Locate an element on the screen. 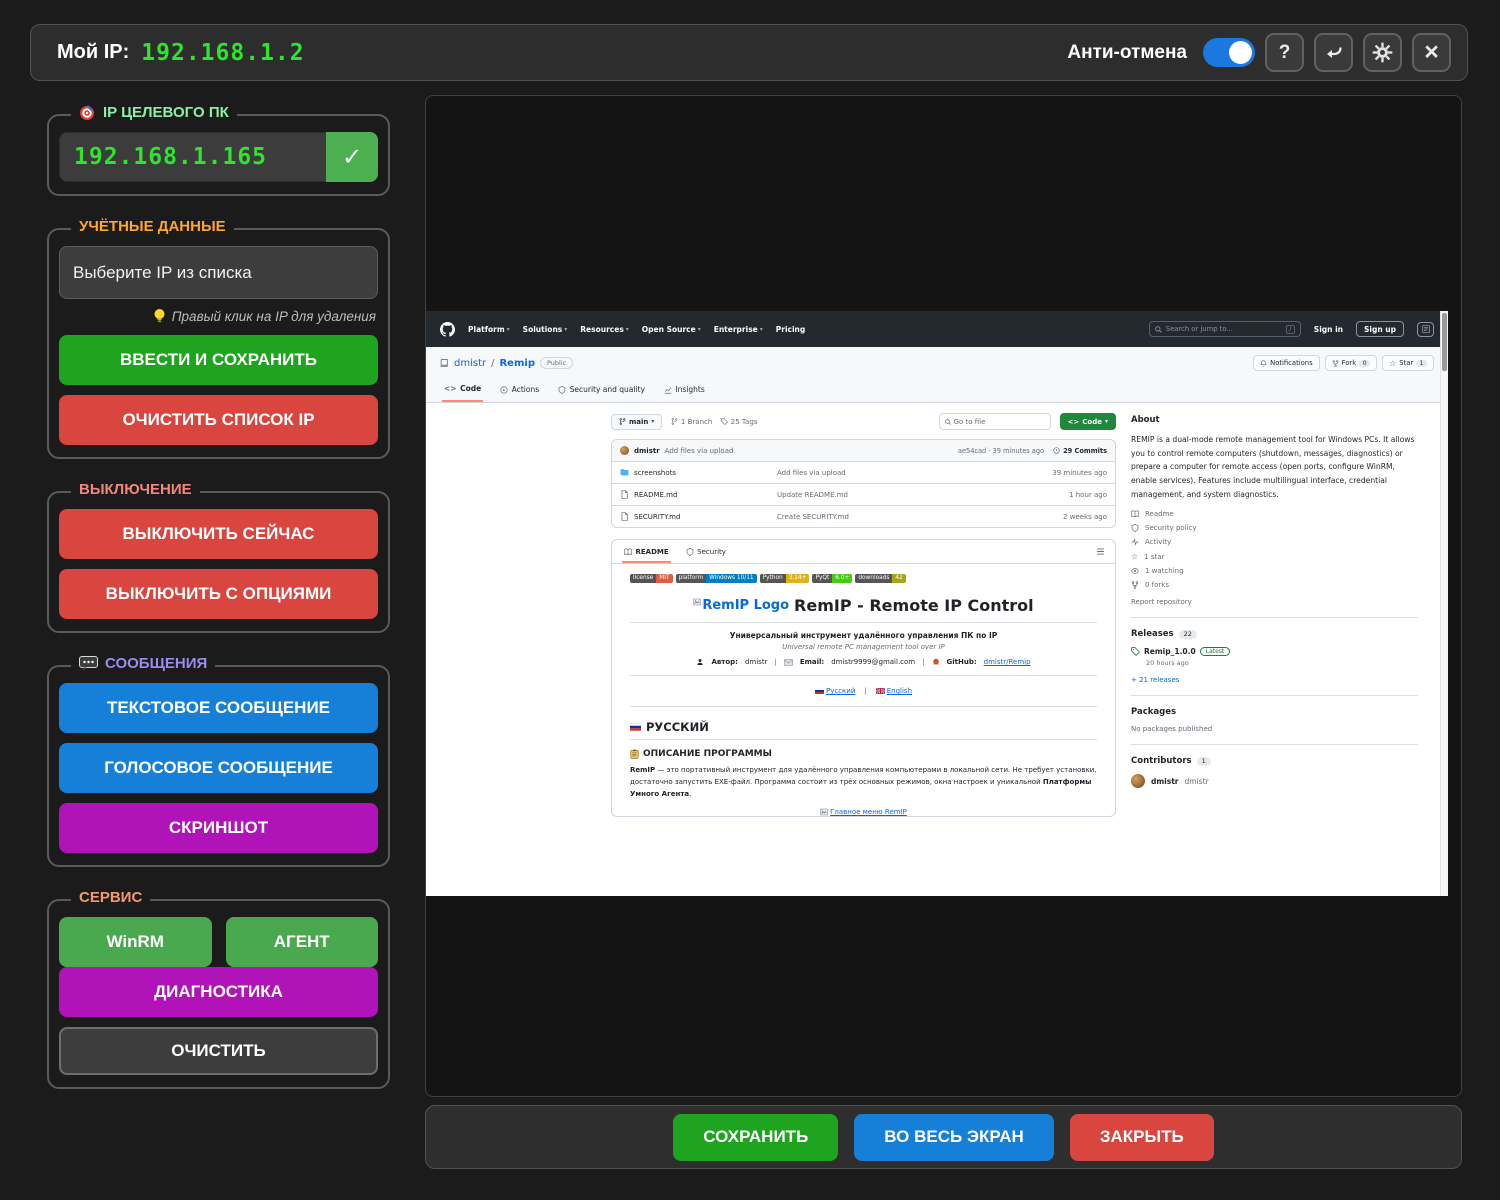 This screenshot has height=1200, width=1500. tag-icon is located at coordinates (1135, 652).